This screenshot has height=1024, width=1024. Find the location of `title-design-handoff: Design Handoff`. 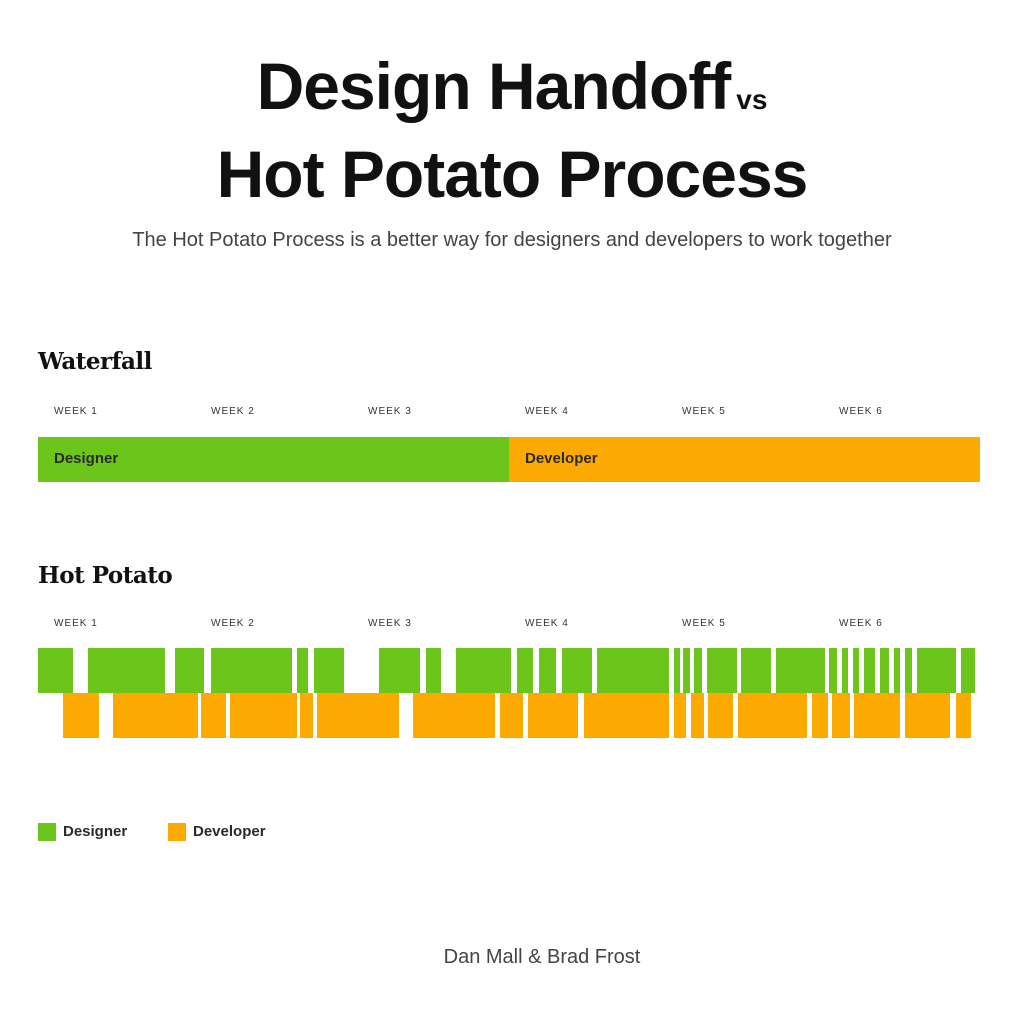

title-design-handoff: Design Handoff is located at coordinates (494, 86).